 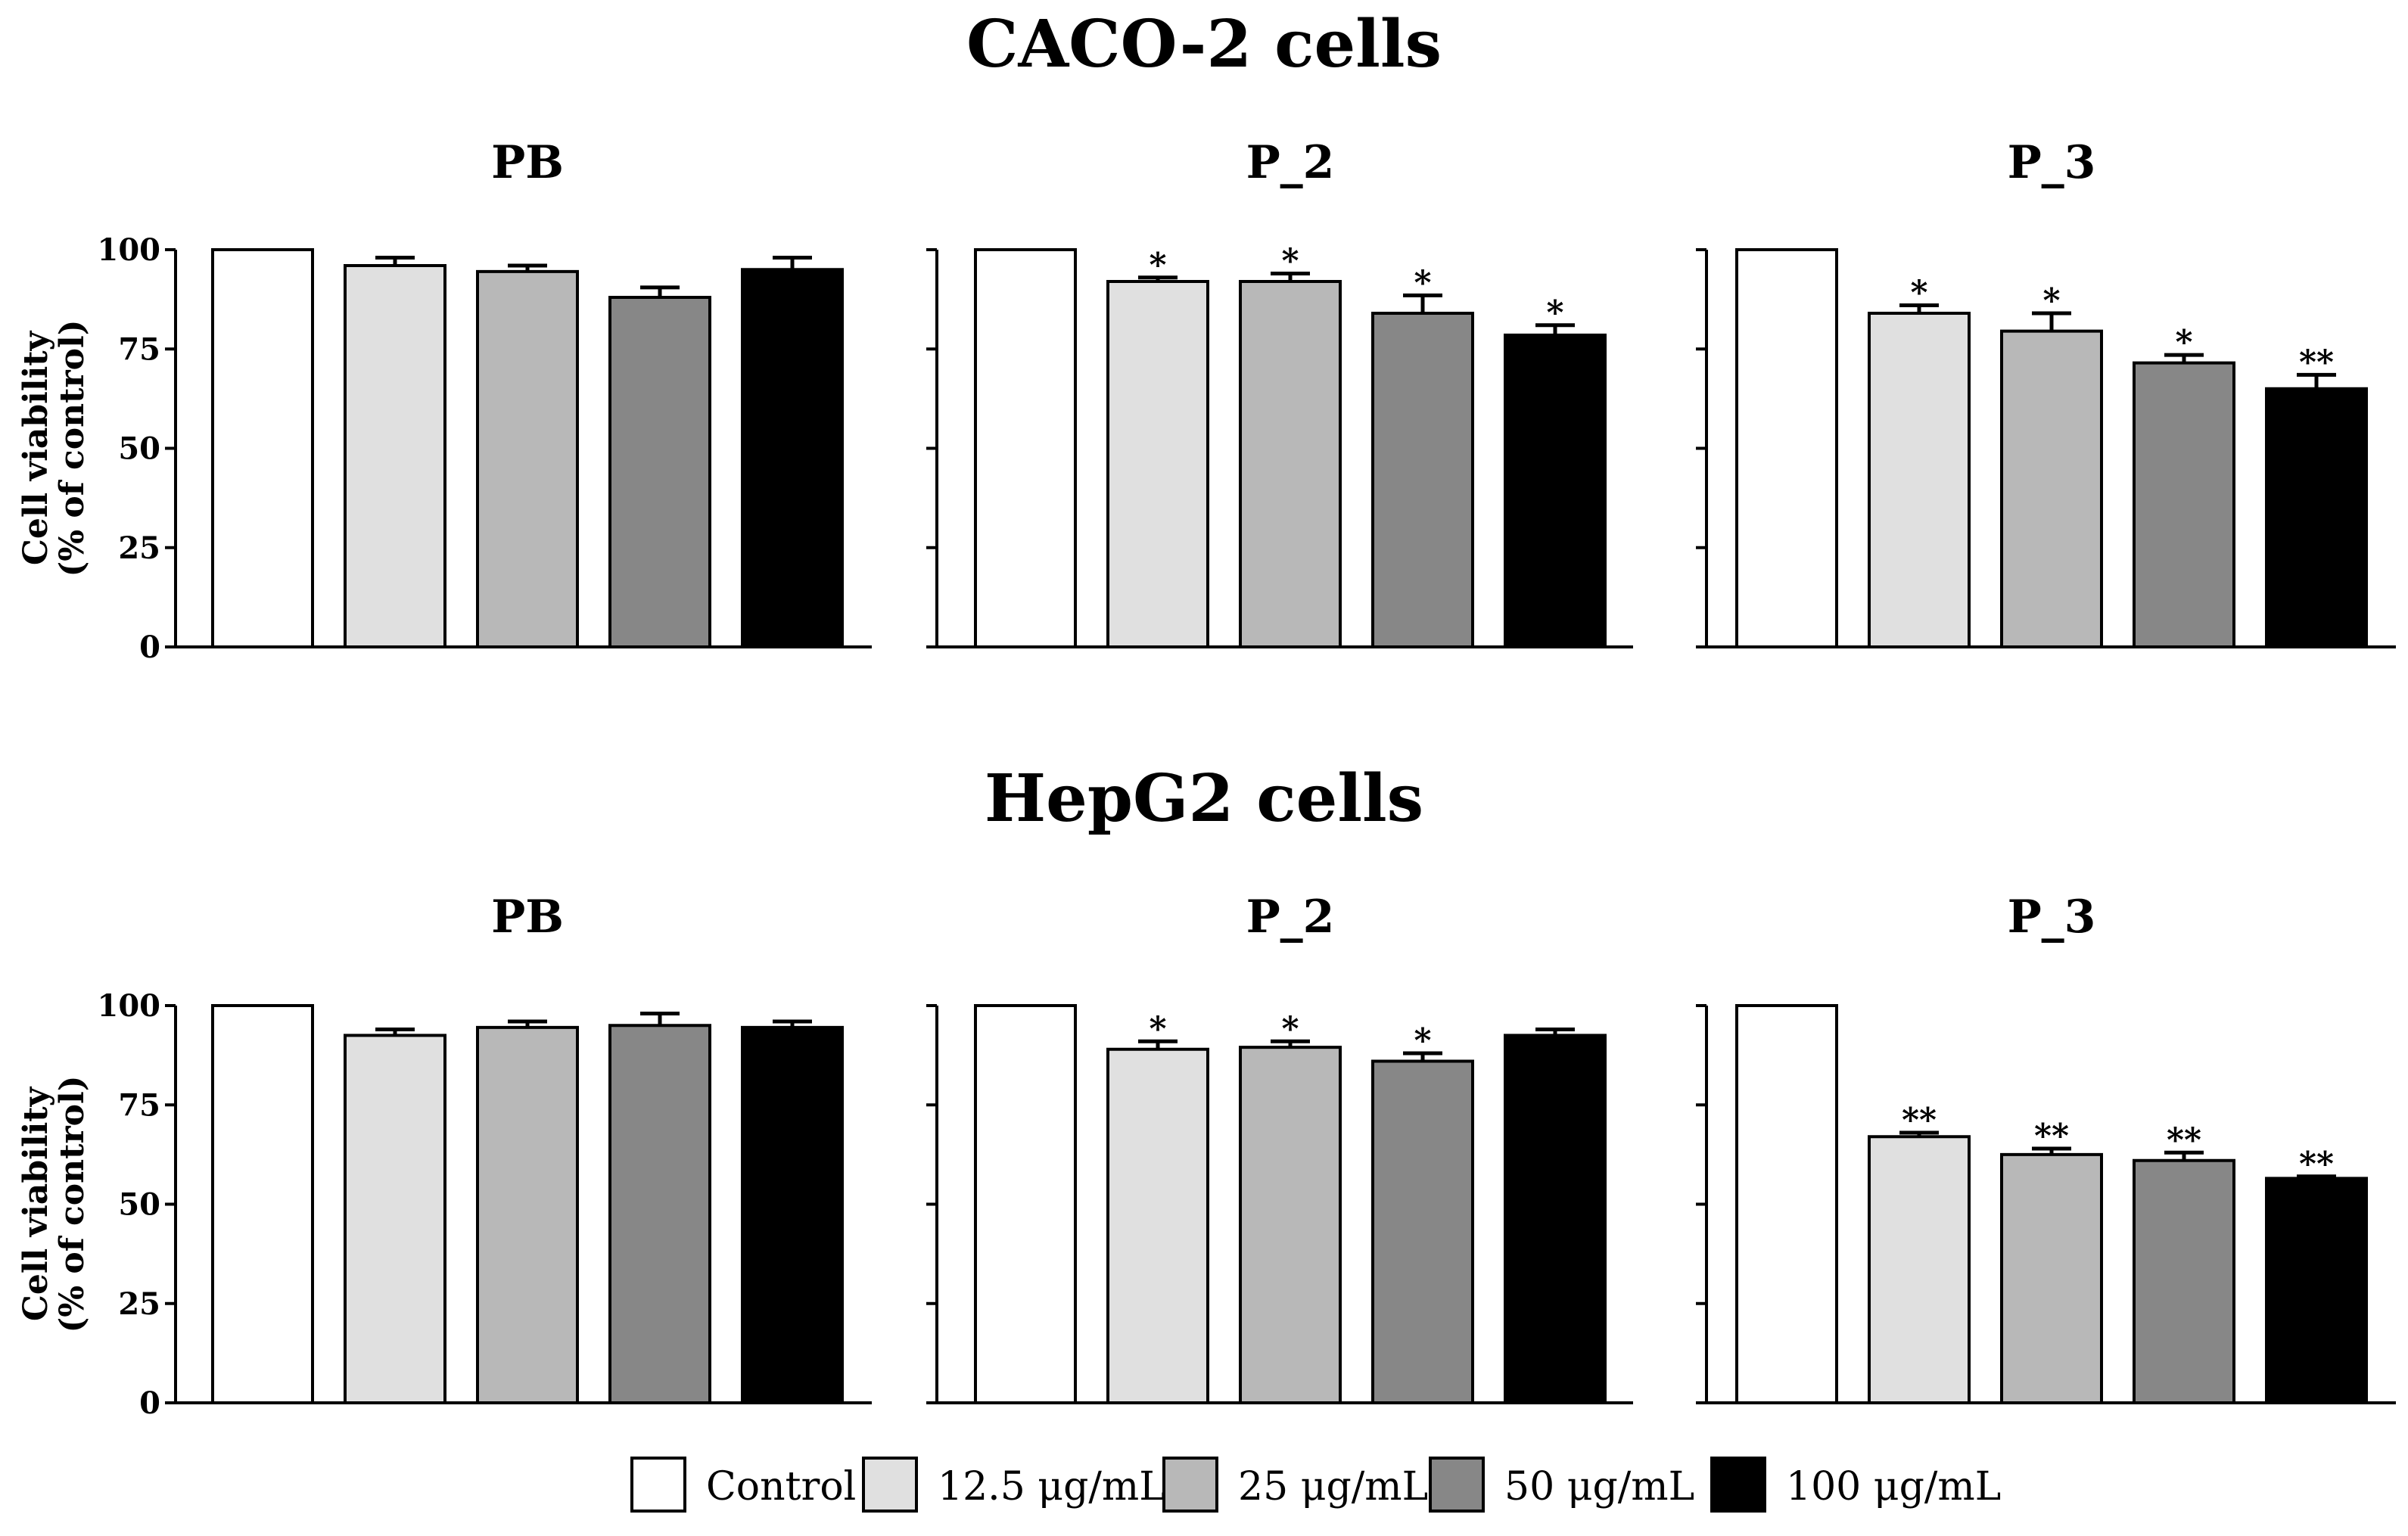 I want to click on row-title: CACO-2 cells, so click(x=1204, y=44).